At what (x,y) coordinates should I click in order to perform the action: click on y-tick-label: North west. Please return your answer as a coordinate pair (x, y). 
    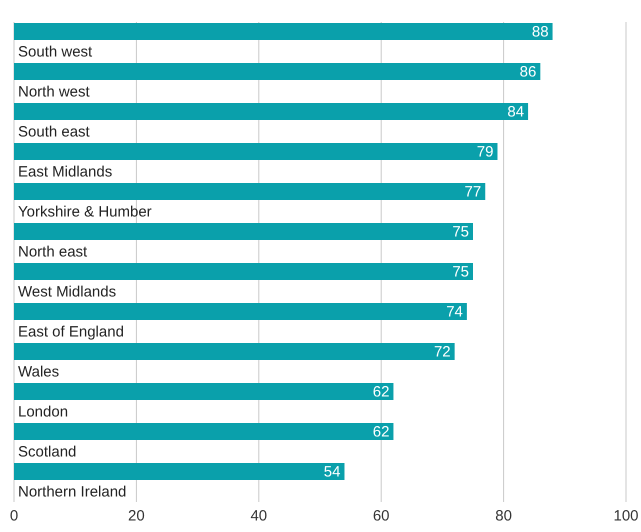
    Looking at the image, I should click on (54, 92).